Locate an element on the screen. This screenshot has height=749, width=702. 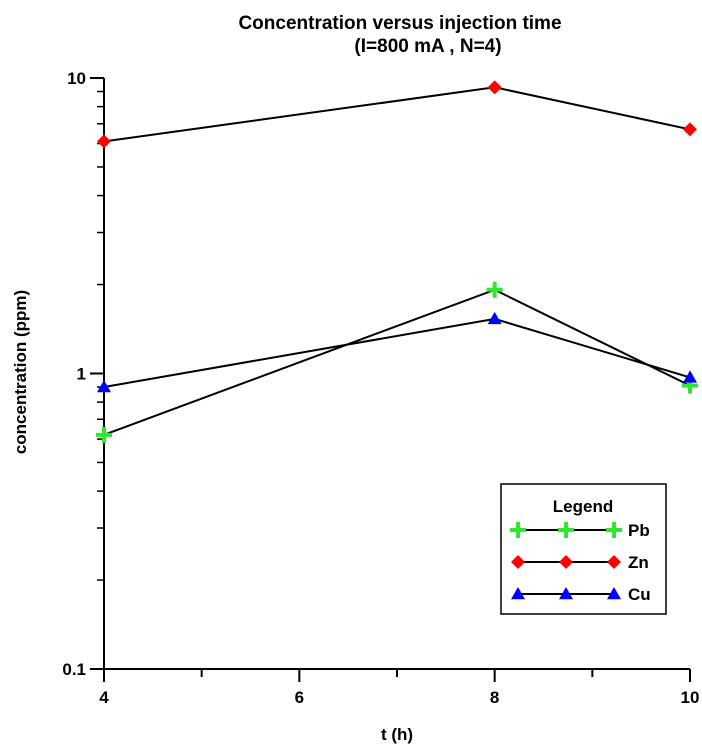
x-tick-label: 10 is located at coordinates (690, 697).